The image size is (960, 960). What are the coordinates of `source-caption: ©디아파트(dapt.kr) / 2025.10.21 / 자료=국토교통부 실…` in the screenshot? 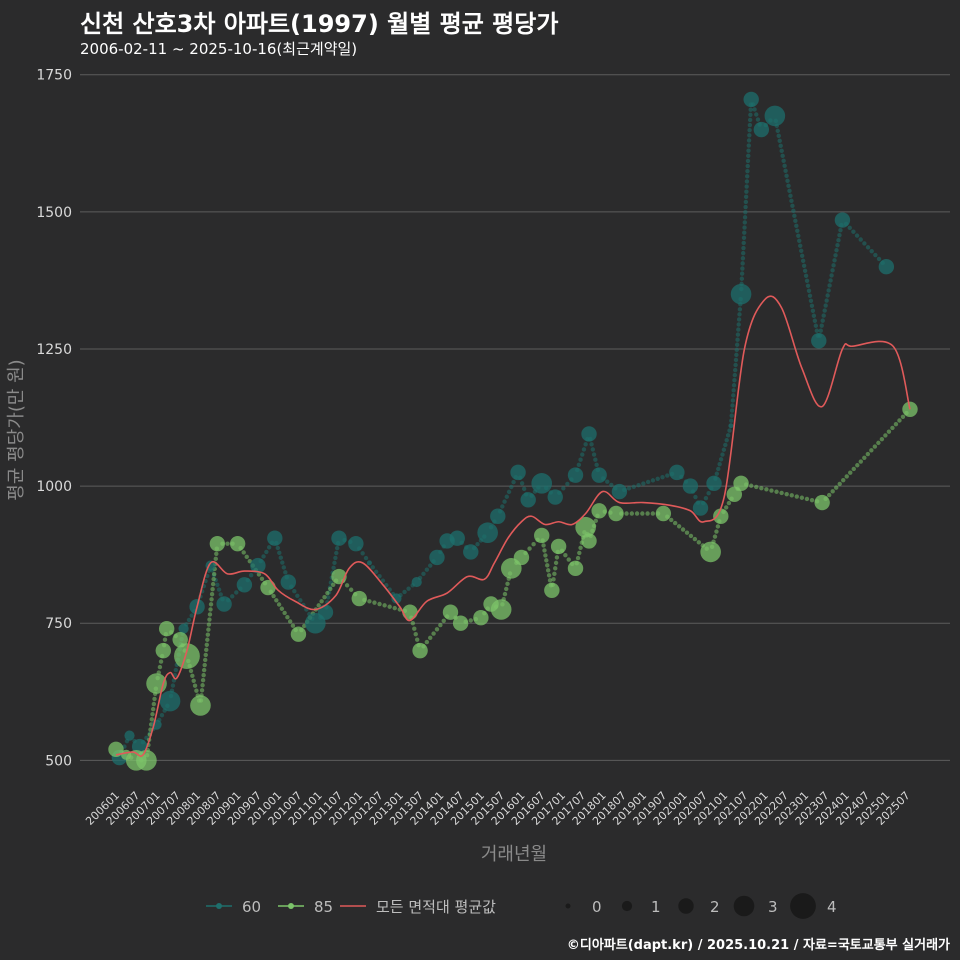 It's located at (758, 945).